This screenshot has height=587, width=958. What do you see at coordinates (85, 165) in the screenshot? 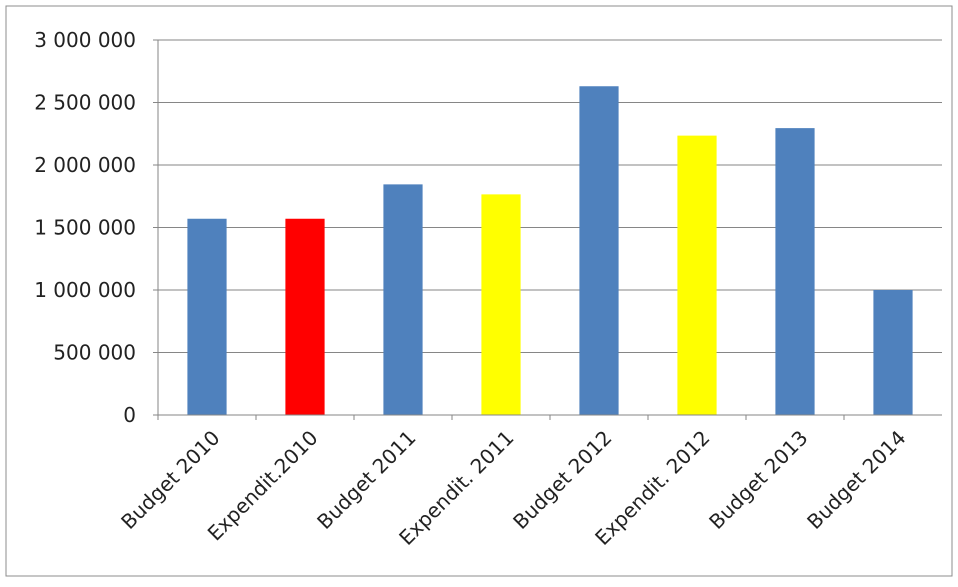
I see `y-tick-label: 2 000 000` at bounding box center [85, 165].